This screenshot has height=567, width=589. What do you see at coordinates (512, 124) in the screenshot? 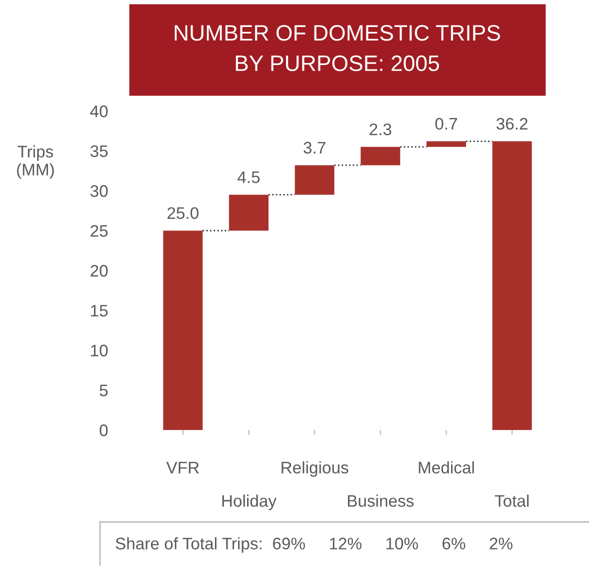
I see `data-label: 36.2` at bounding box center [512, 124].